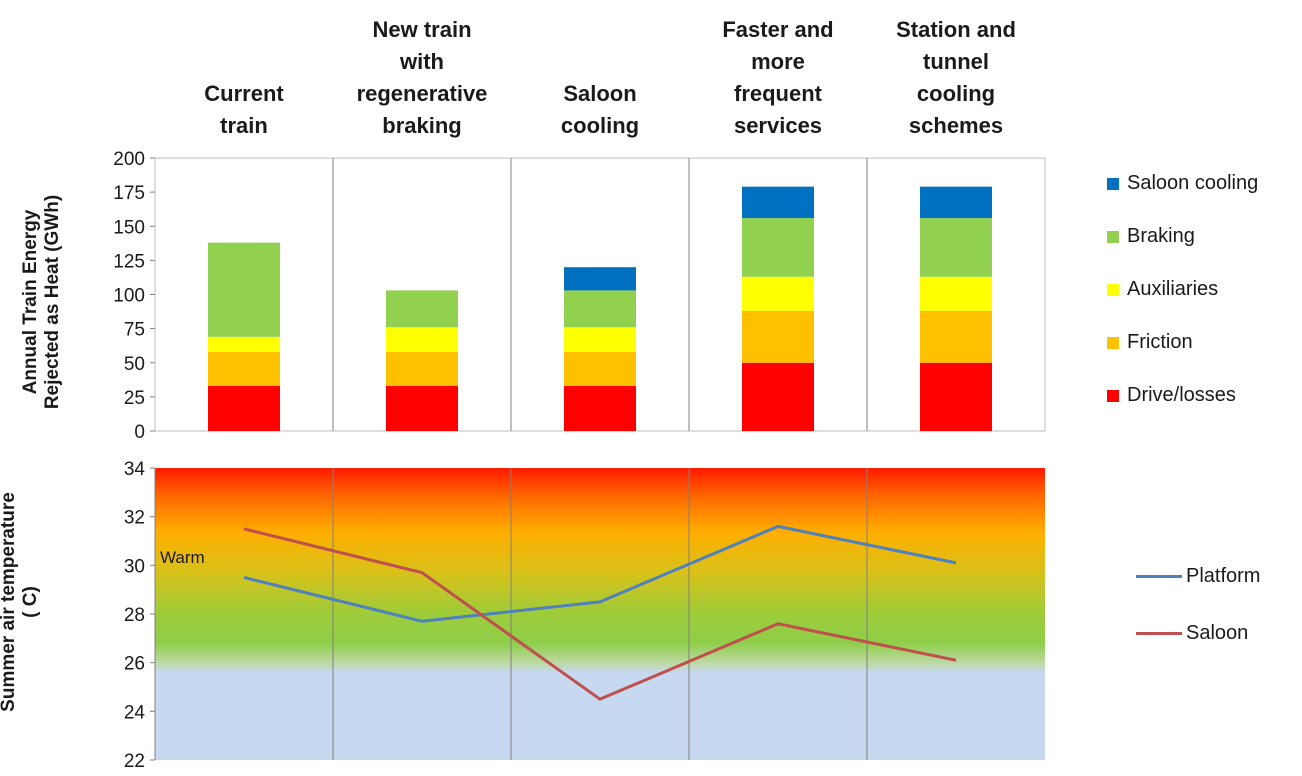 The height and width of the screenshot is (776, 1302). Describe the element at coordinates (778, 78) in the screenshot. I see `category-label: Faster and more frequent services` at that location.